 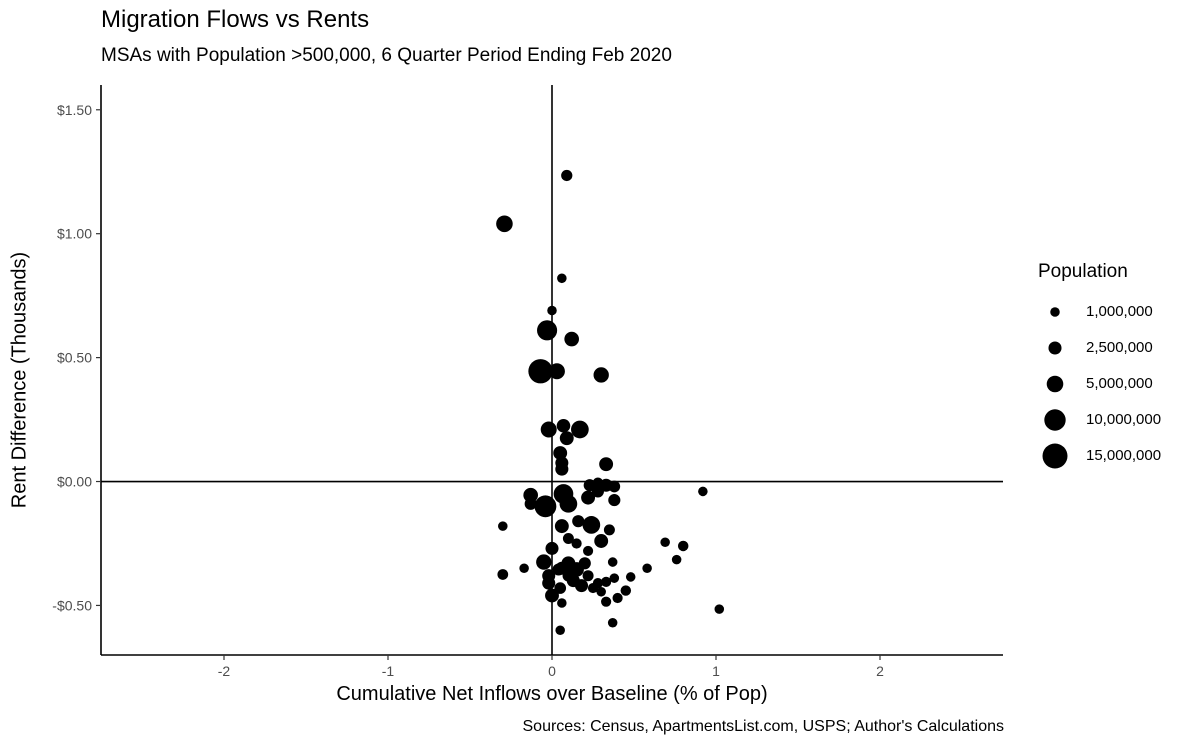 What do you see at coordinates (235, 19) in the screenshot?
I see `chart-title: Migration Flows vs Rents` at bounding box center [235, 19].